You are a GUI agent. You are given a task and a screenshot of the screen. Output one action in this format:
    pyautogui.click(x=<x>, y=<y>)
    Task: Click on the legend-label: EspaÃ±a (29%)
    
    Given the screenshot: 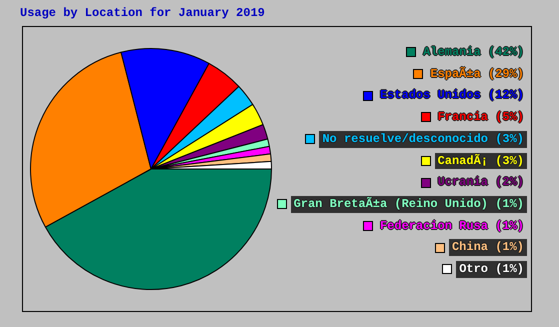 What is the action you would take?
    pyautogui.click(x=477, y=74)
    